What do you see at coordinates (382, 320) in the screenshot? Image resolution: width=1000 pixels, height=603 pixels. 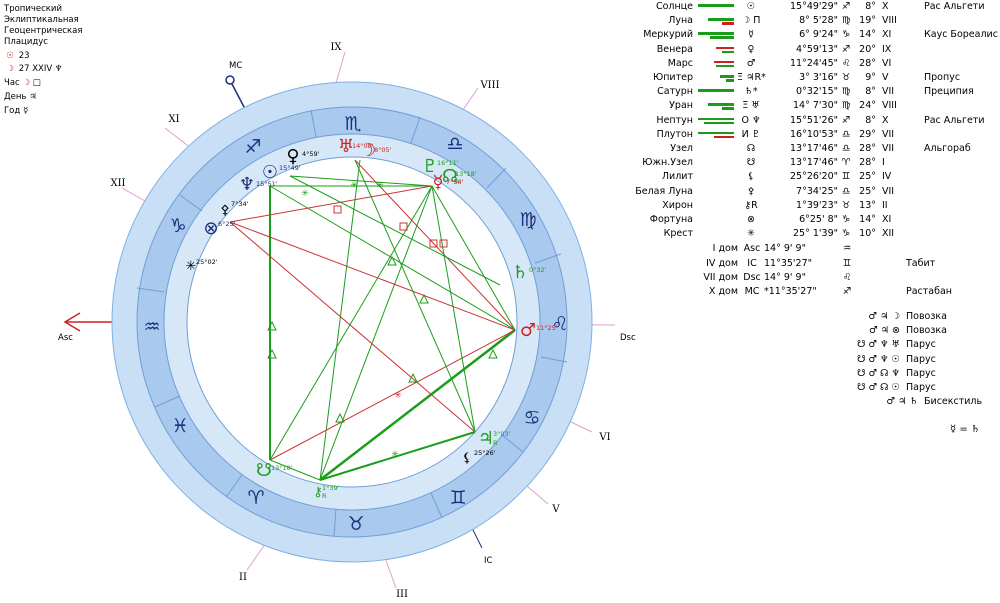 I see `aspect-symbols: ✳ ✳ ✳ ✳ ✳` at bounding box center [382, 320].